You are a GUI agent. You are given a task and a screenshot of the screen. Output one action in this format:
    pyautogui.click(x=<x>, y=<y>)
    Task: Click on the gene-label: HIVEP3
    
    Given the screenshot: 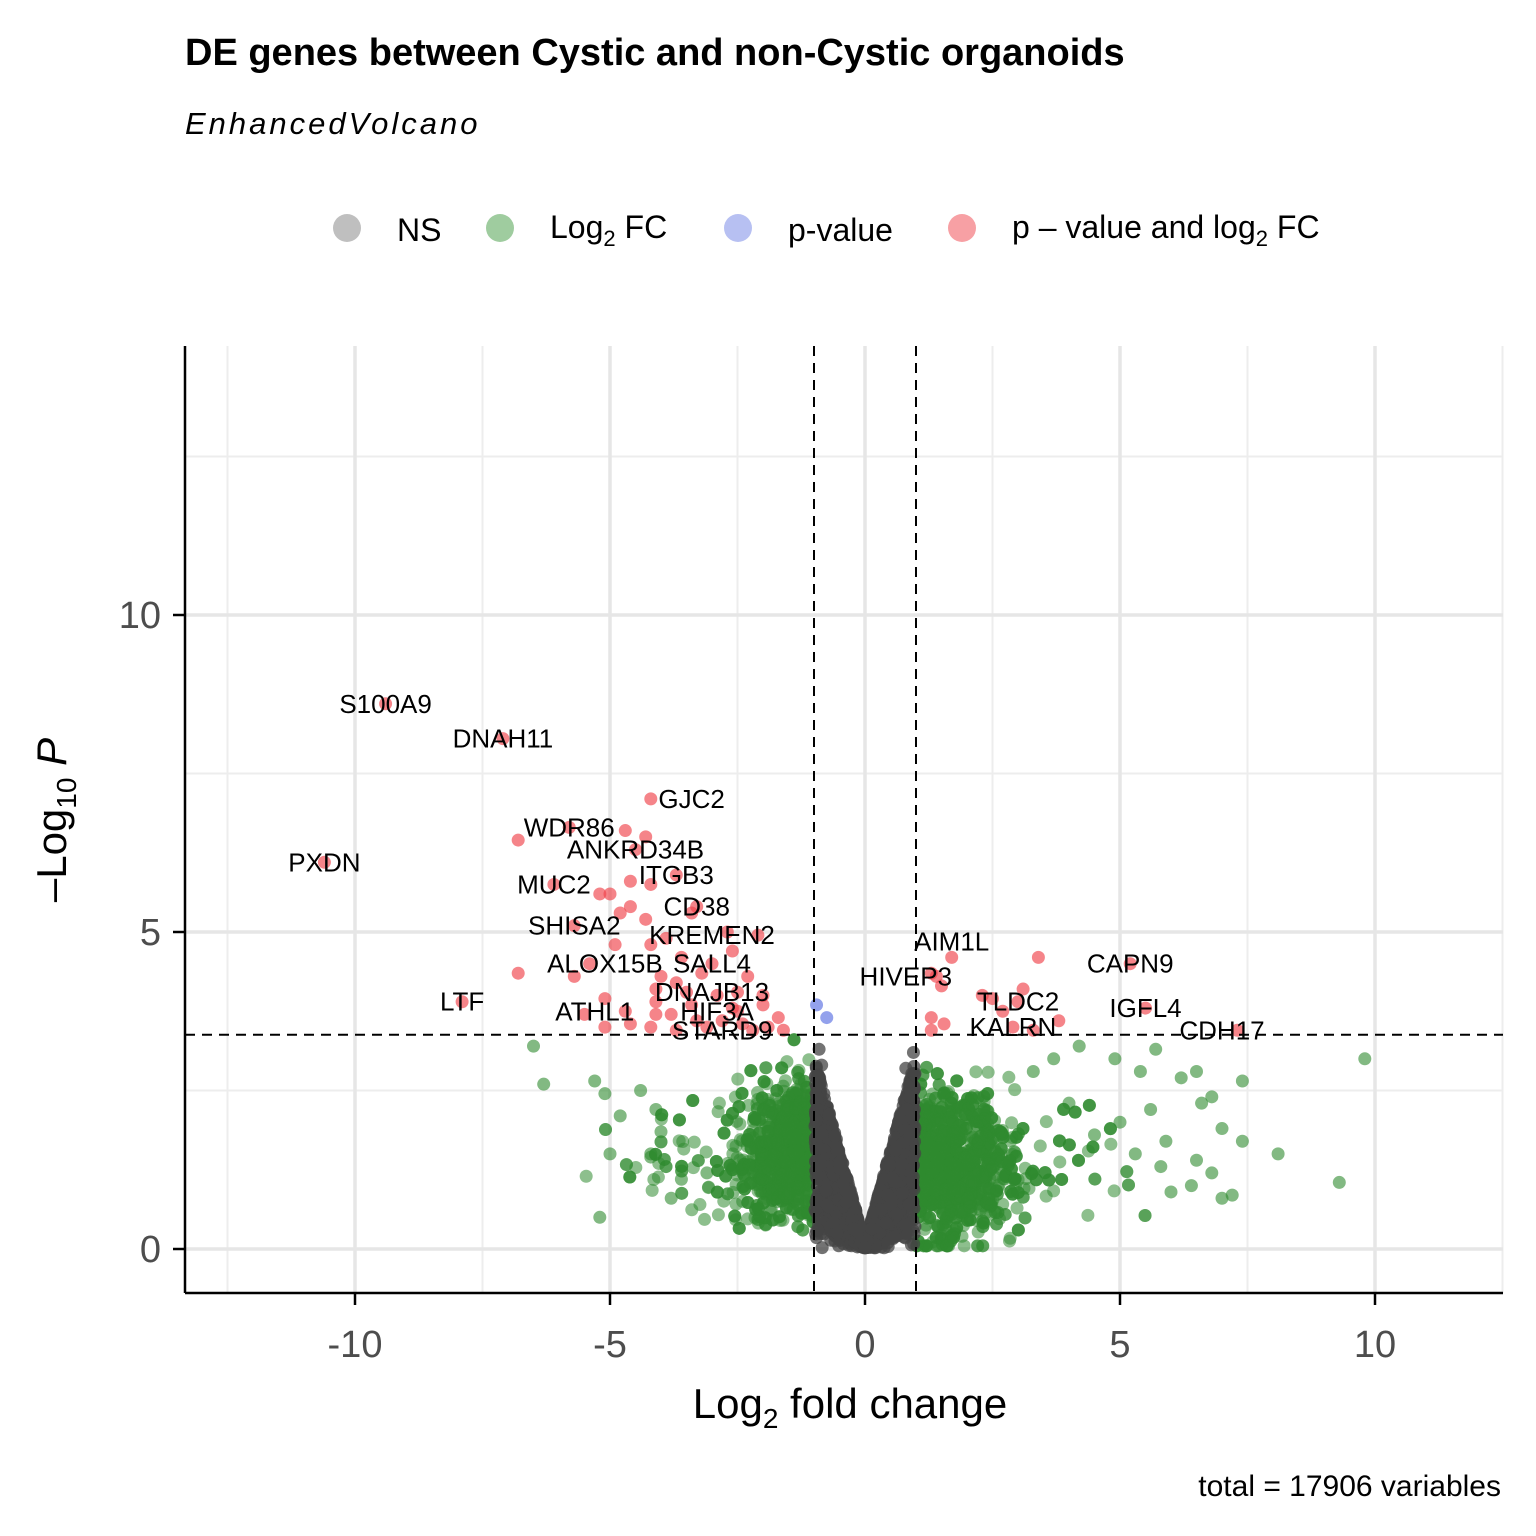 What is the action you would take?
    pyautogui.click(x=906, y=976)
    